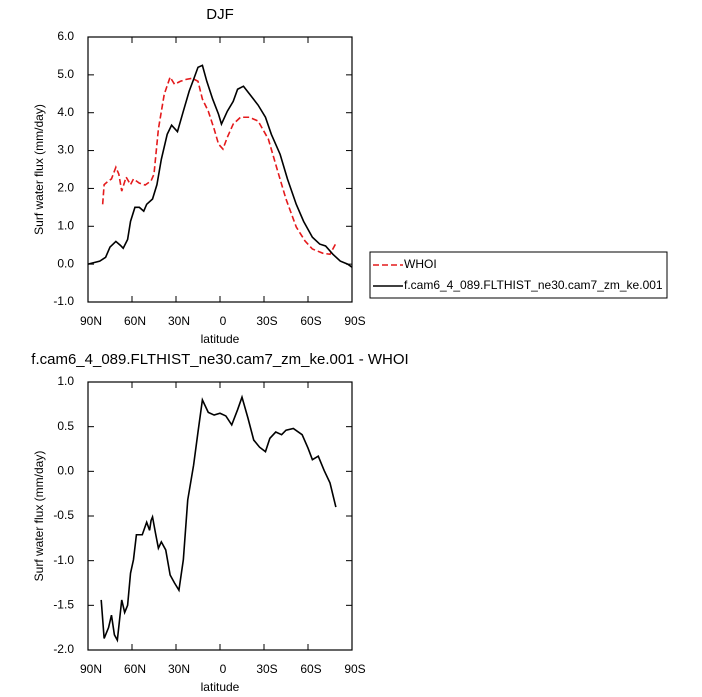  Describe the element at coordinates (65, 74) in the screenshot. I see `y-tick-label: 5.0` at that location.